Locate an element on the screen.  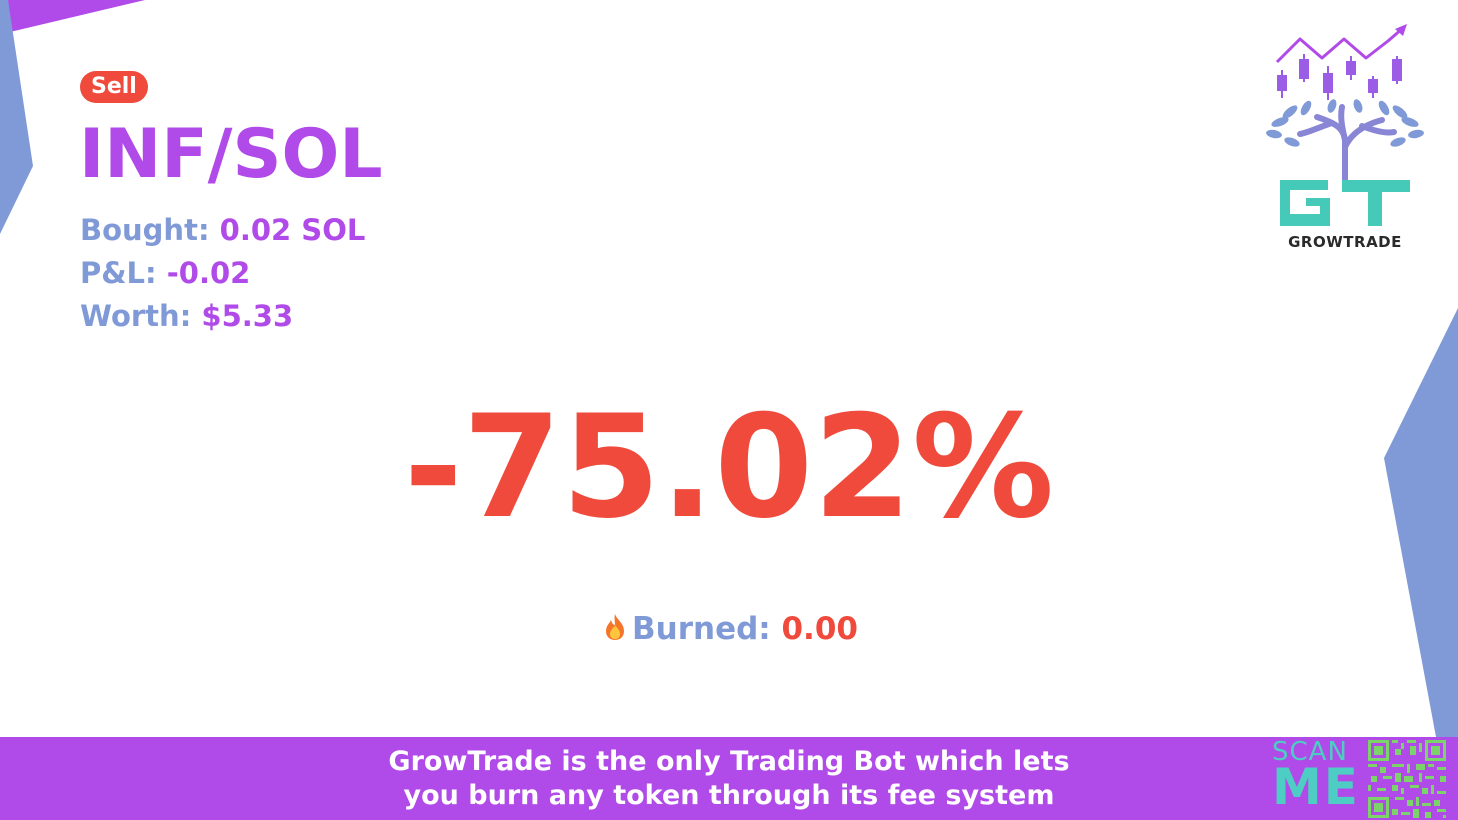
sell-badge: Sell is located at coordinates (114, 87).